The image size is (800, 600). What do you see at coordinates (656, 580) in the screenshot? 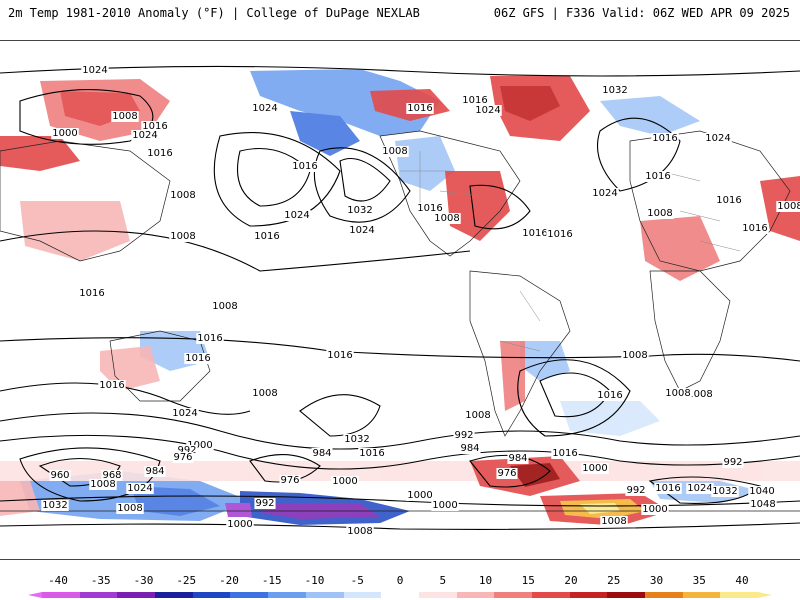
I see `colorbar-tick-label: 30` at bounding box center [656, 580].